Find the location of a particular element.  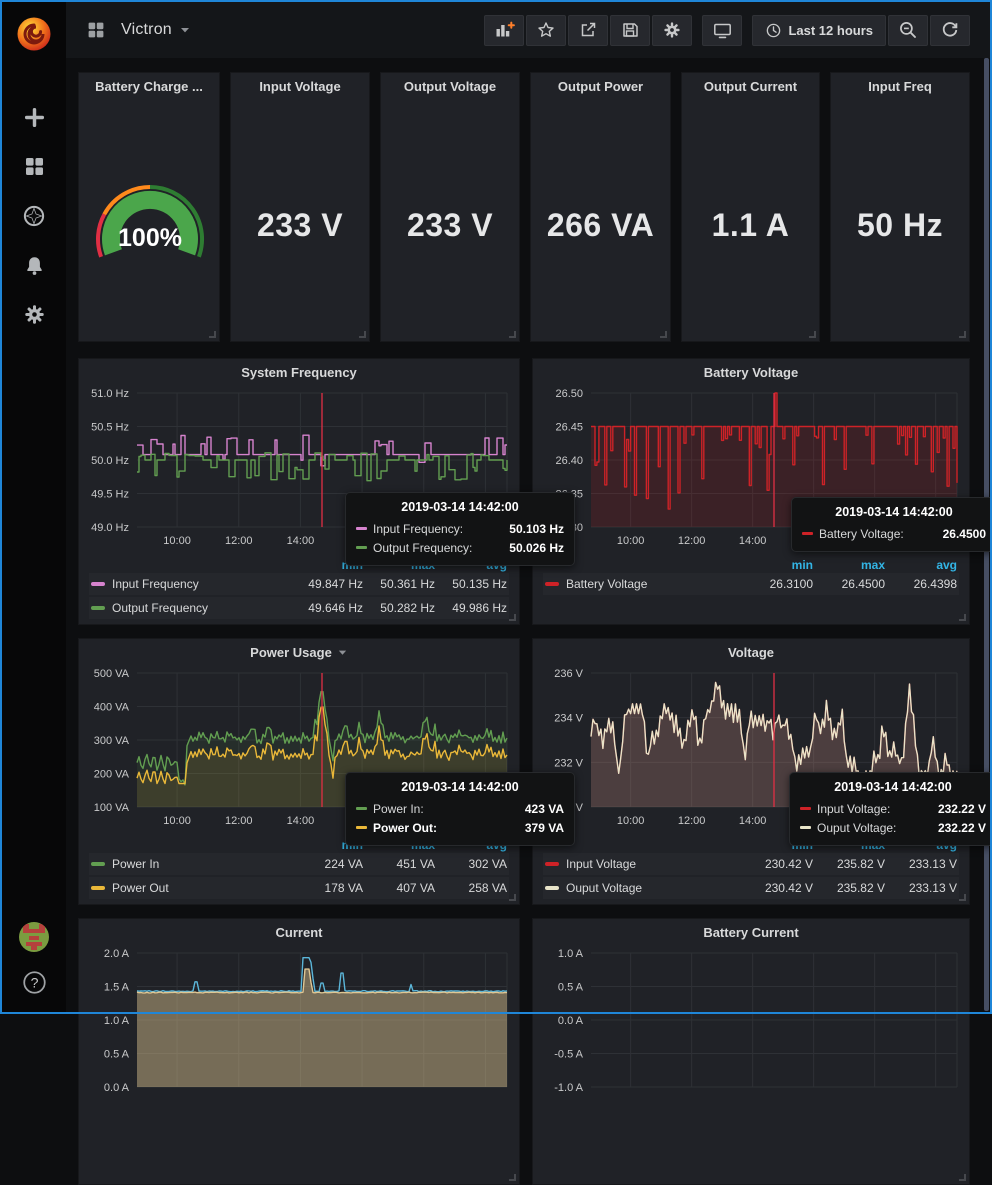

svg-text: 234 V is located at coordinates (568, 719).